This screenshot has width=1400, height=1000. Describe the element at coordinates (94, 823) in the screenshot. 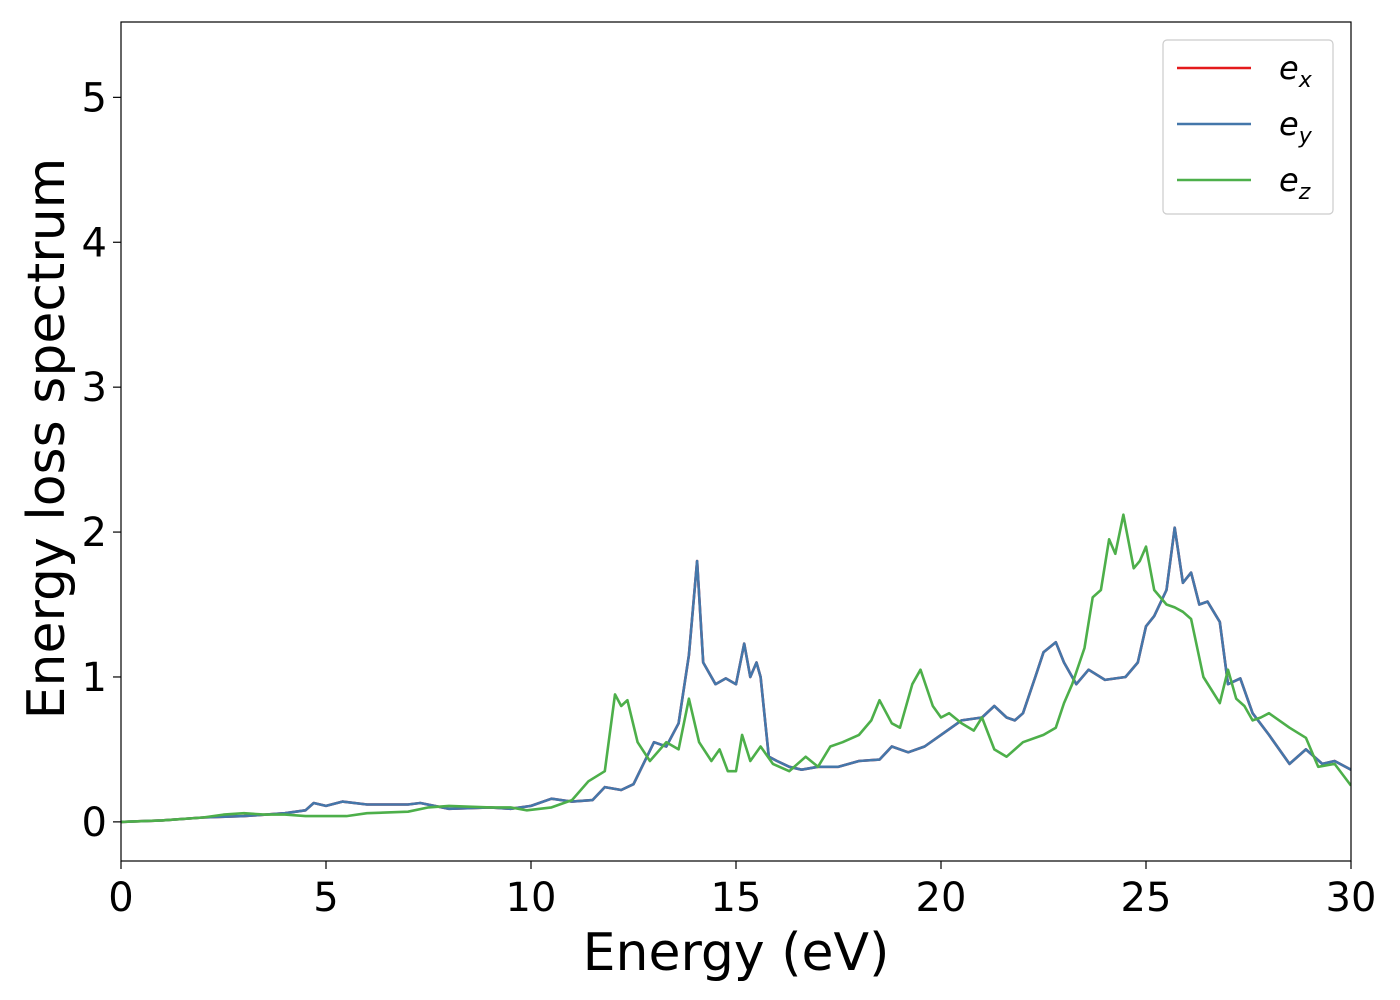

I see `y-tick-label: 0` at that location.